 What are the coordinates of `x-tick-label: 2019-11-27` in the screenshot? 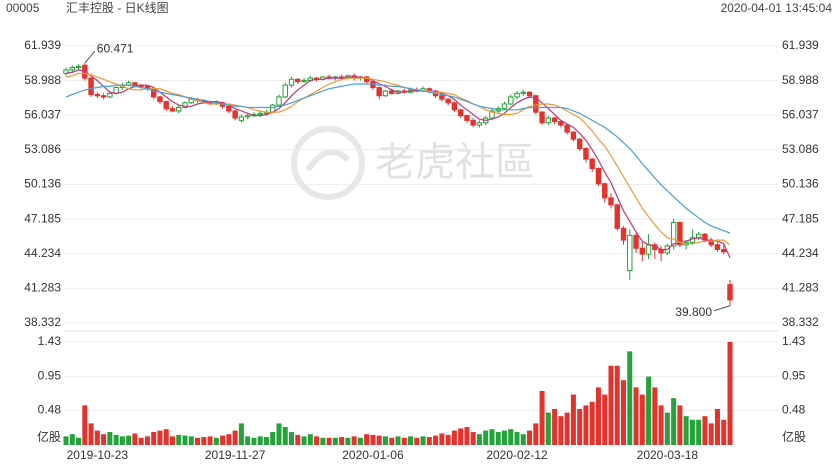 It's located at (235, 455).